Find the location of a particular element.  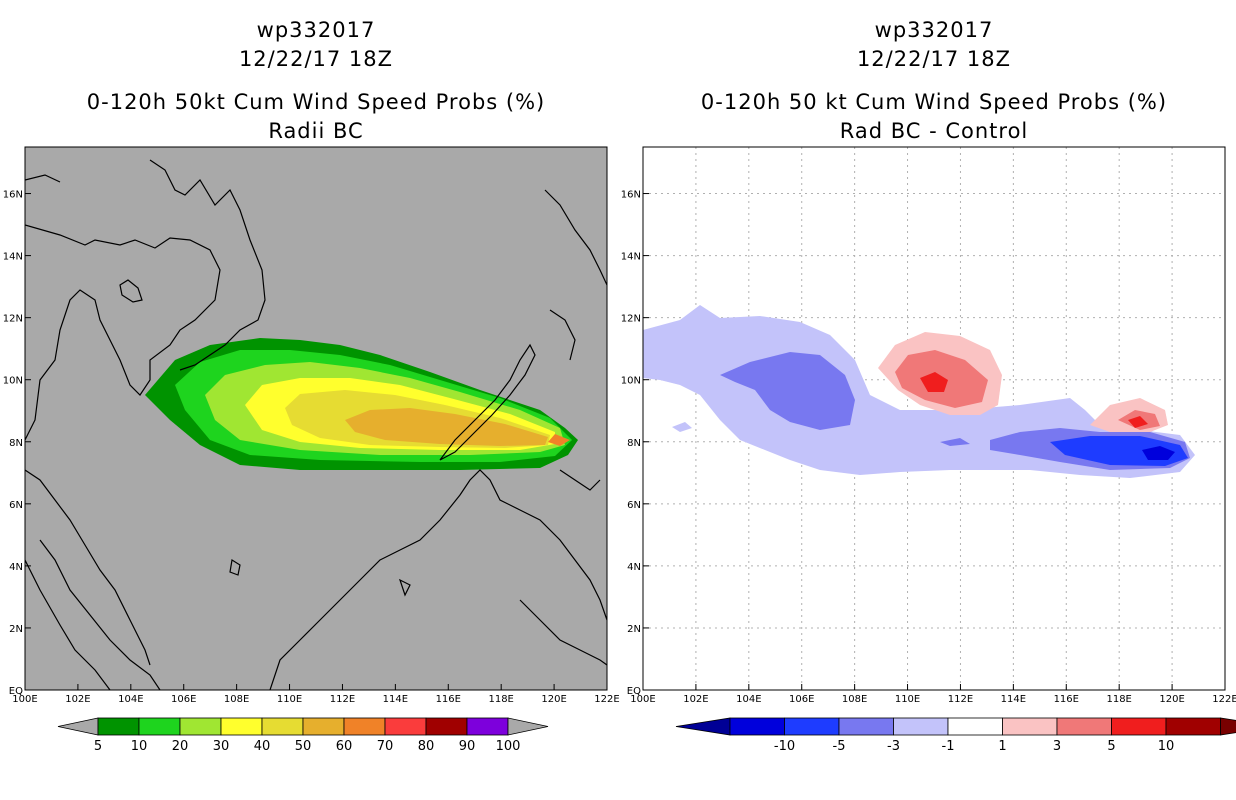

colorbar-label: 20 is located at coordinates (180, 746).